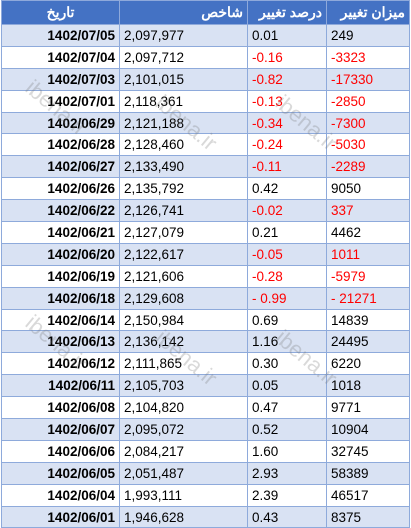 The image size is (411, 528). I want to click on date-cell: 1402/06/14, so click(60, 320).